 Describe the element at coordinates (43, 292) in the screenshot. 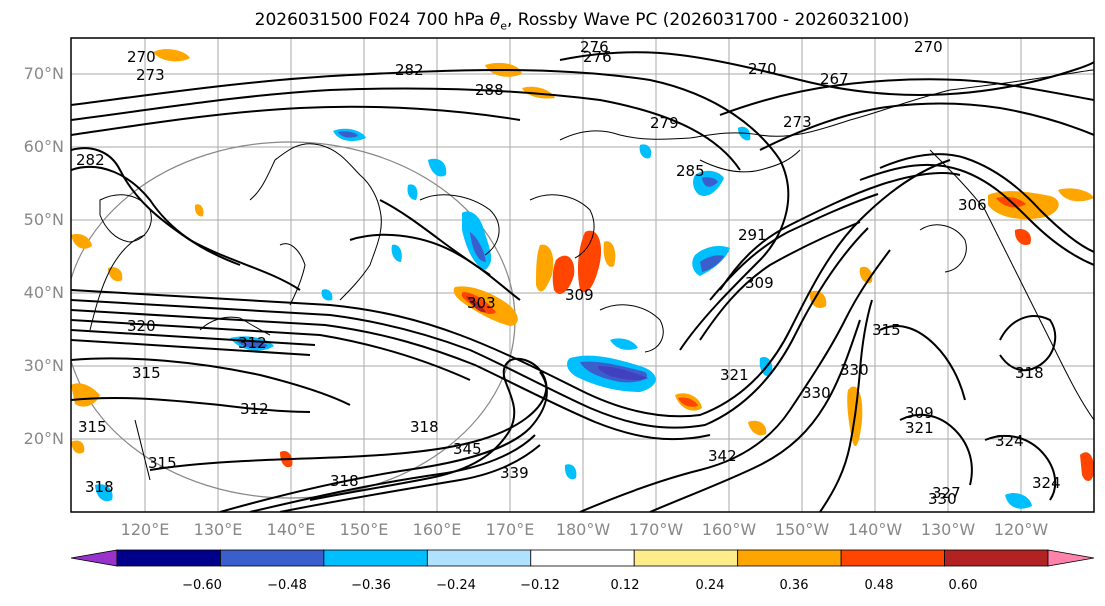

I see `lat-label-40n: 40°N` at that location.